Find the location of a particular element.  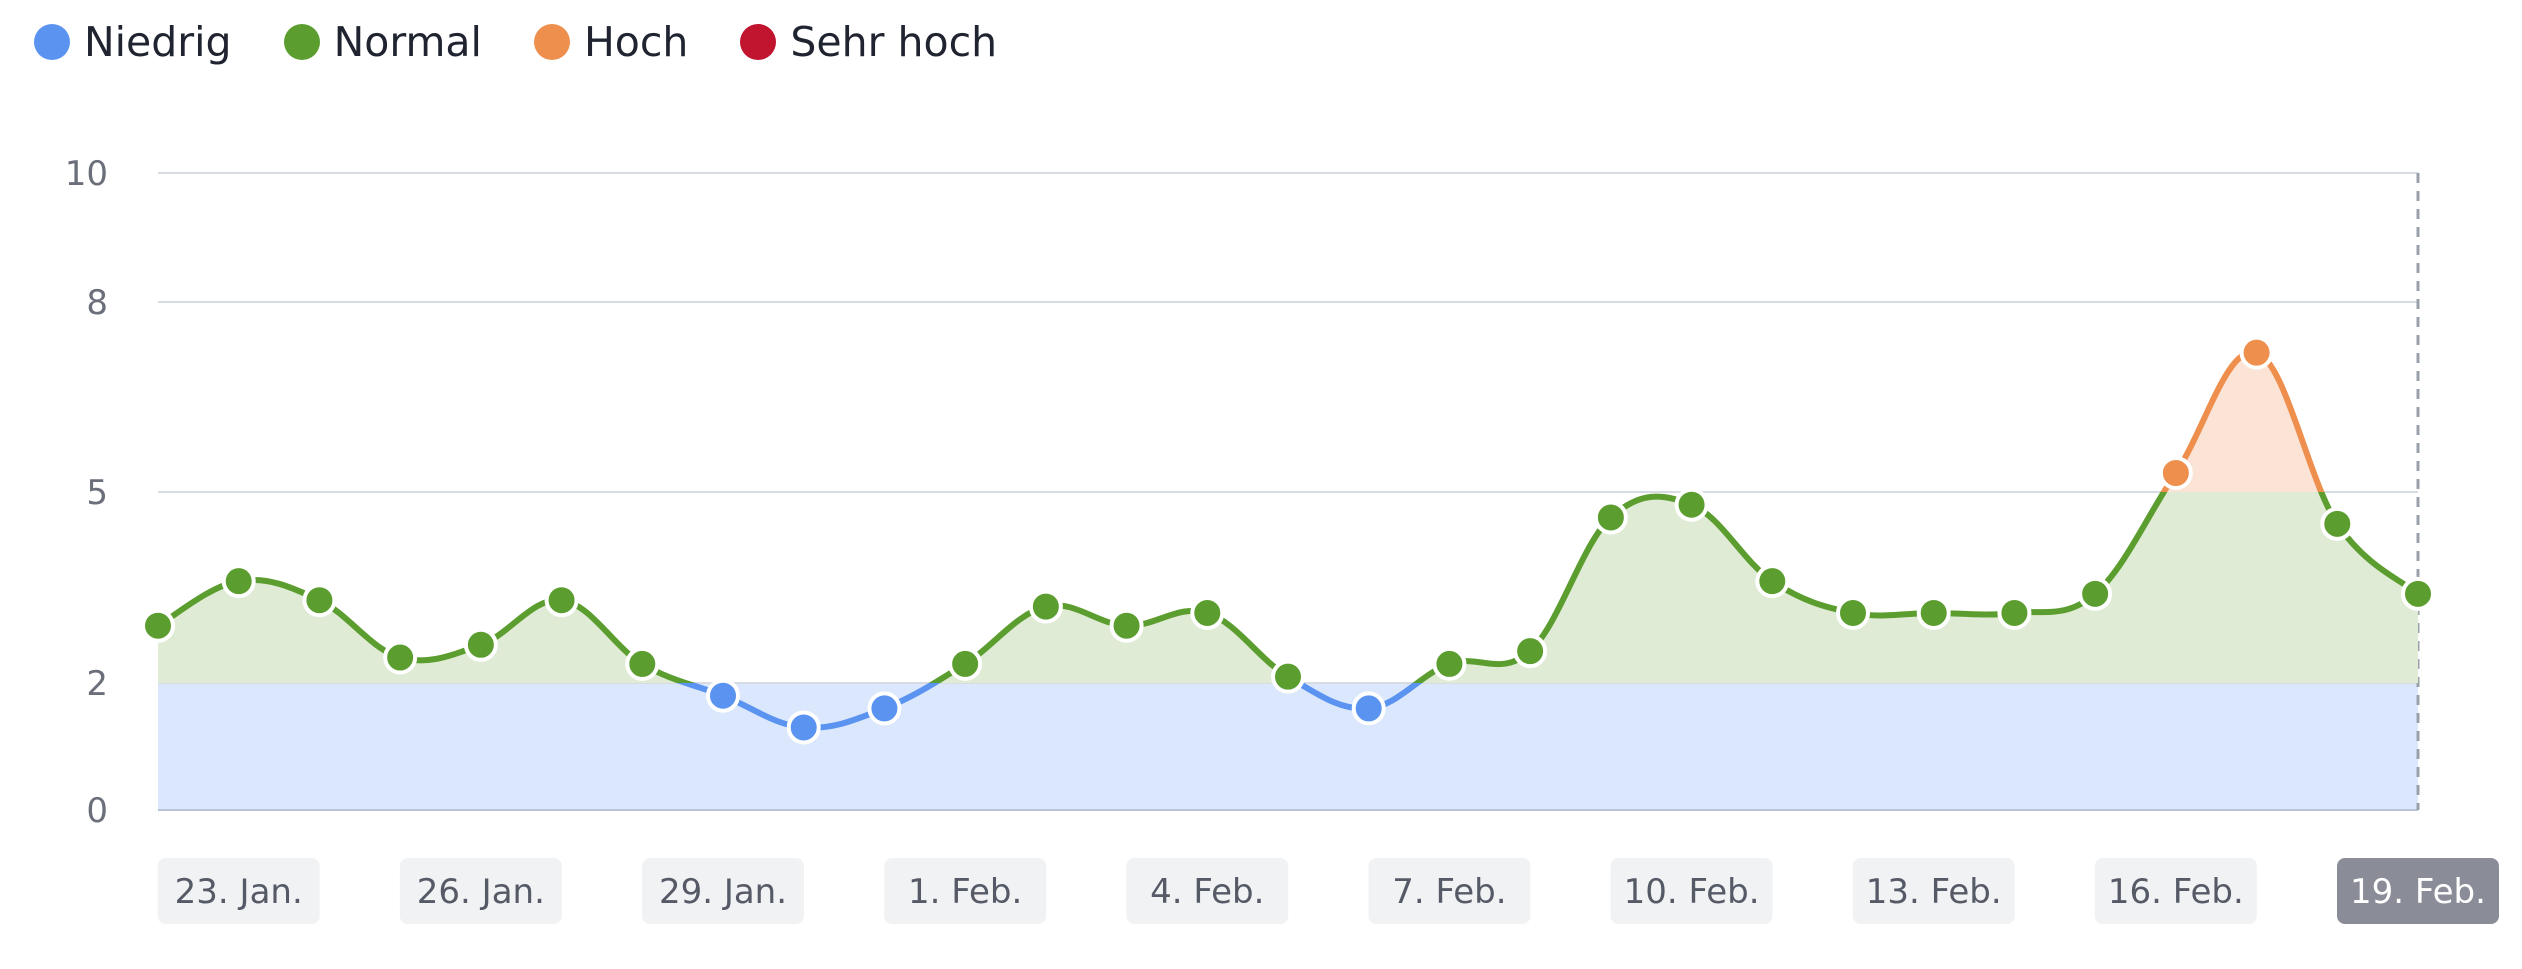

y-tick-label: 2 is located at coordinates (97, 684).